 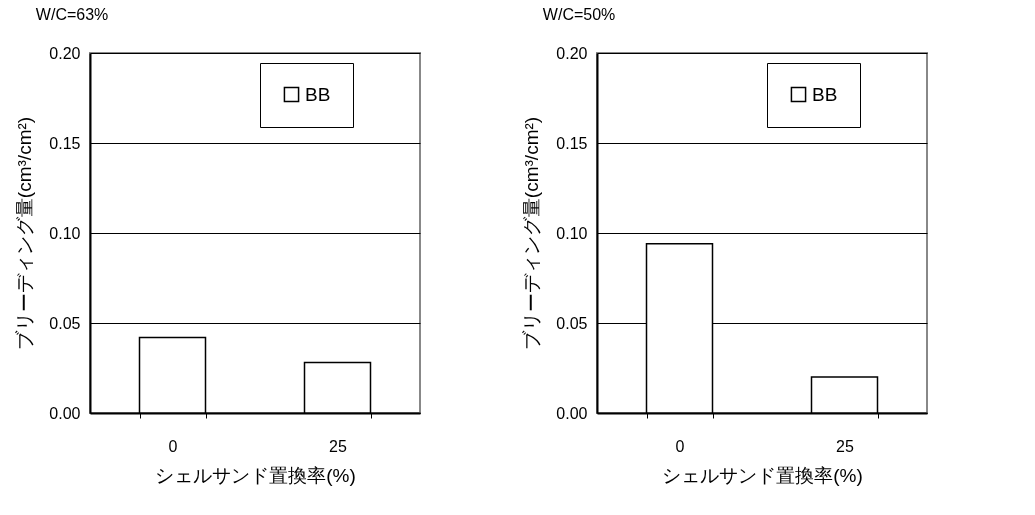 I want to click on chart-title: W/C=63%, so click(x=72, y=14).